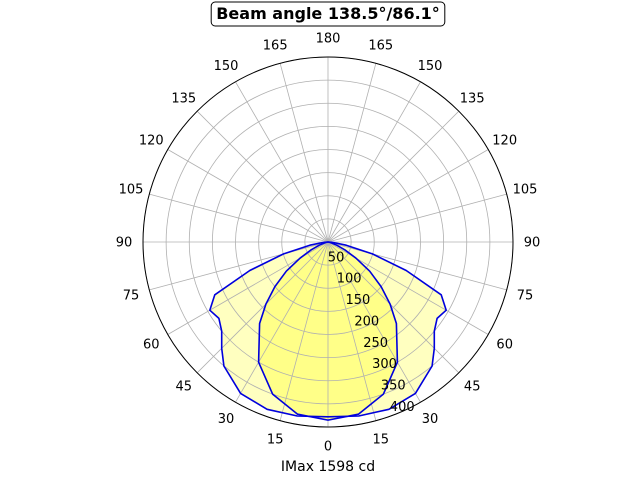 This screenshot has width=640, height=485. I want to click on title-text: Beam angle 138.5°/86.1°, so click(328, 13).